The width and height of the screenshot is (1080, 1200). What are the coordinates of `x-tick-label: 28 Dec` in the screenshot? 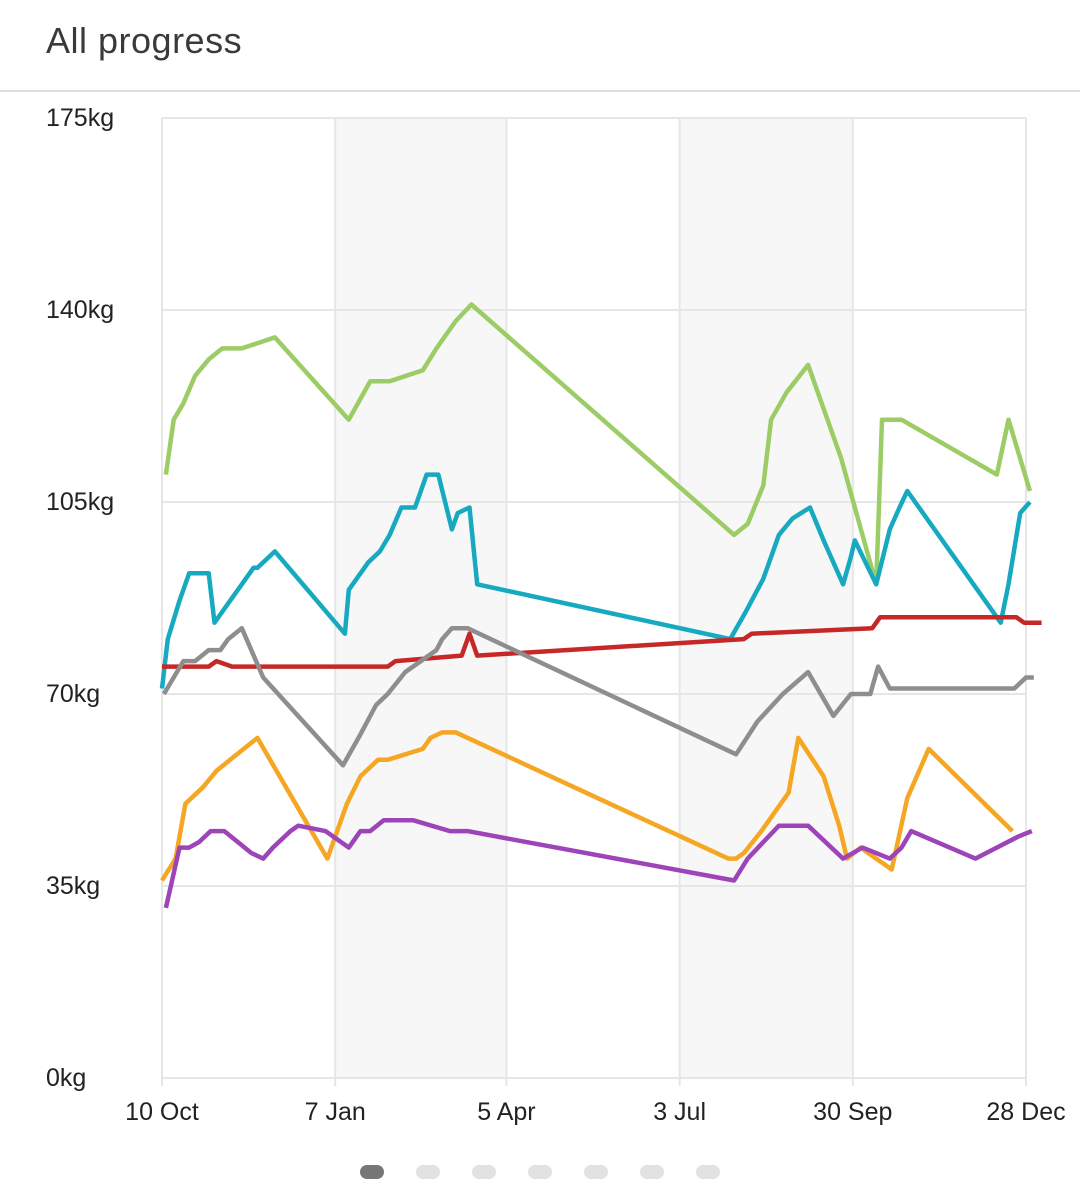 It's located at (1025, 1112).